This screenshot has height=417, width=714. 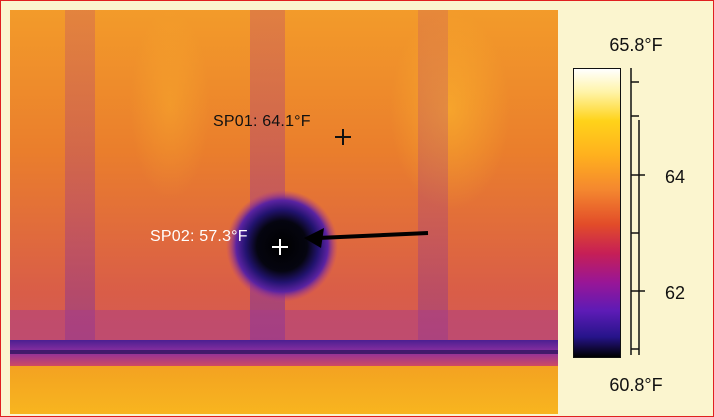 I want to click on spot-label-sp02: SP02: 57.3°F, so click(x=199, y=236).